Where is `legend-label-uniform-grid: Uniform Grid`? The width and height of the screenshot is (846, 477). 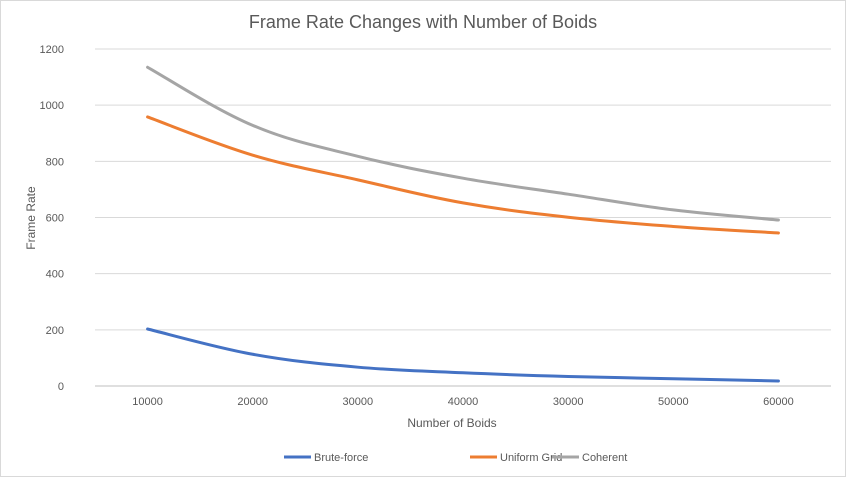
legend-label-uniform-grid: Uniform Grid is located at coordinates (531, 458).